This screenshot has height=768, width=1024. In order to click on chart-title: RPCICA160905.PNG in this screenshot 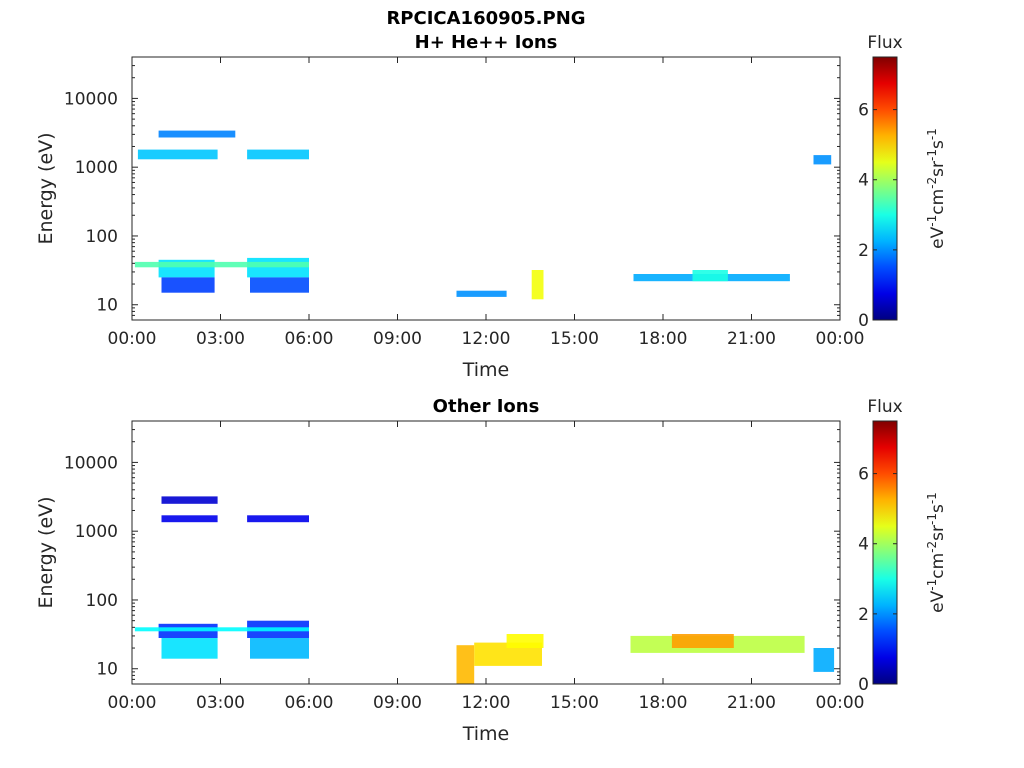, I will do `click(485, 18)`.